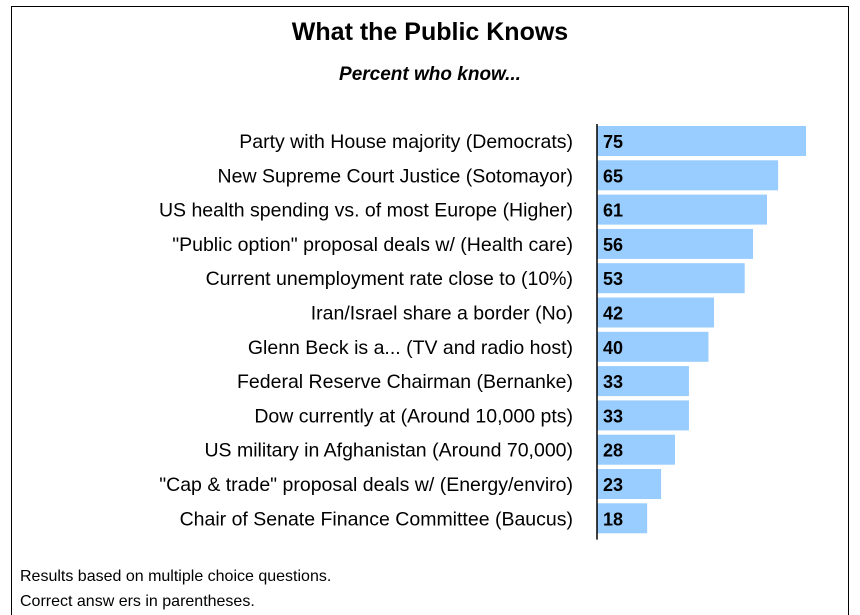  I want to click on value-label-6: 40, so click(613, 348).